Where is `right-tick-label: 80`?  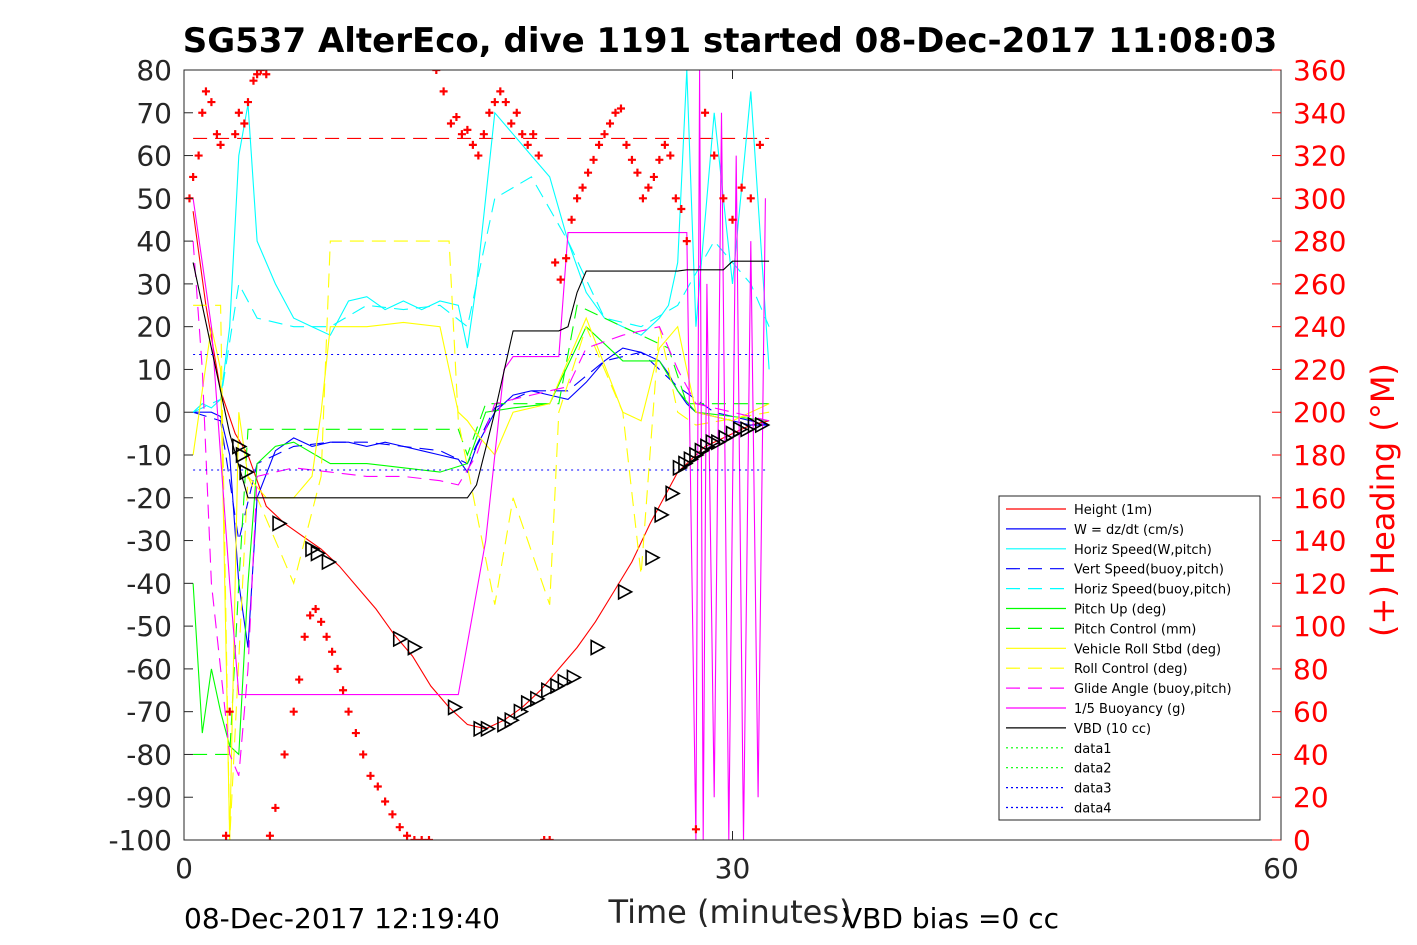 right-tick-label: 80 is located at coordinates (1311, 669).